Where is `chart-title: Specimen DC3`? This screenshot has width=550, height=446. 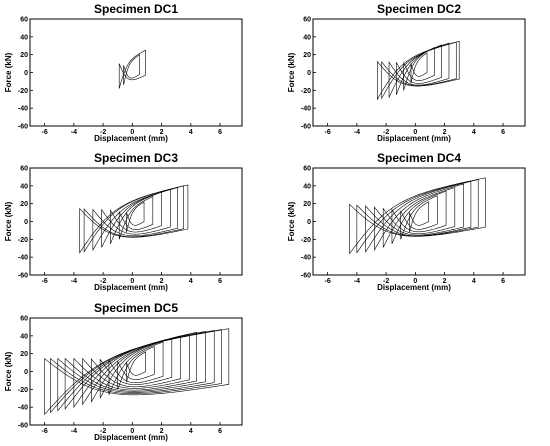 chart-title: Specimen DC3 is located at coordinates (136, 158).